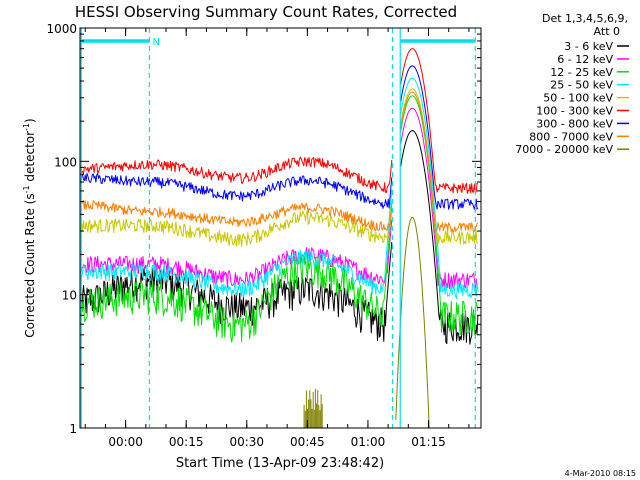  I want to click on x-tick-label: 00:45, so click(307, 442).